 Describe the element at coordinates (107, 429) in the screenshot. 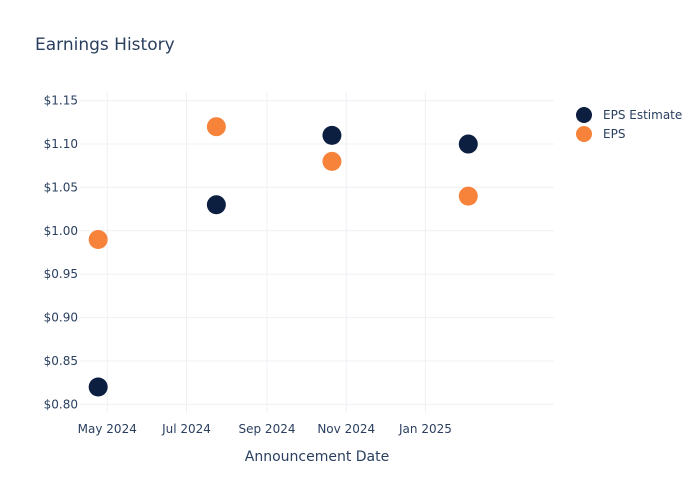

I see `x-tick-label: May 2024` at that location.